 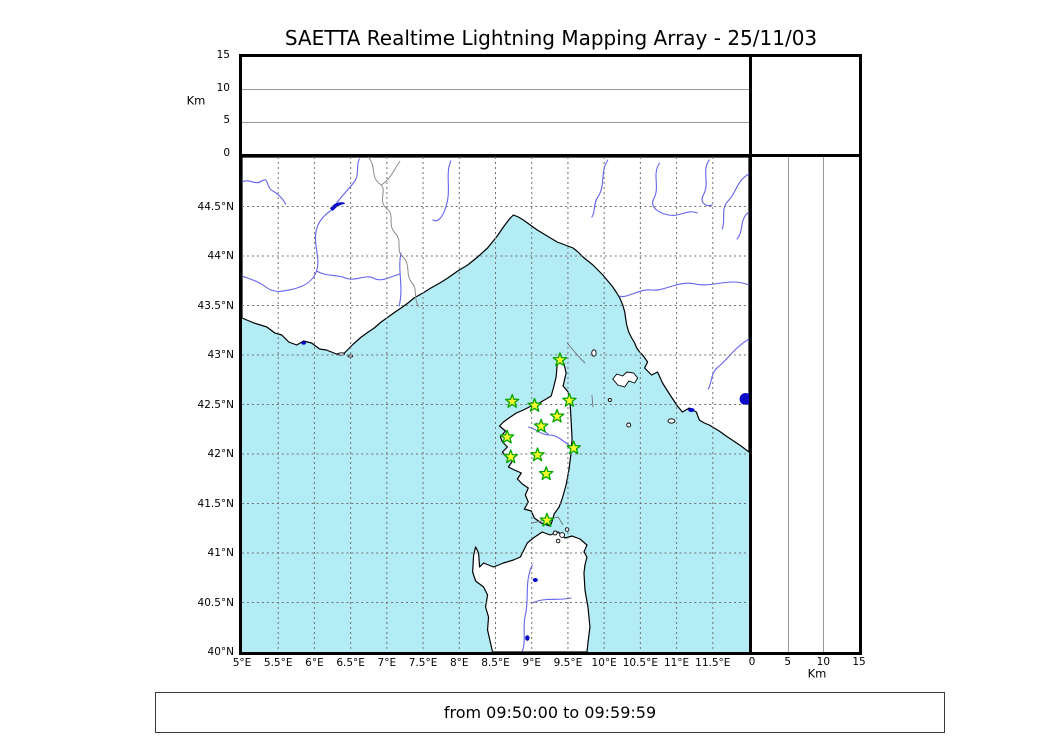 I want to click on lat-tick-label: 43°N, so click(x=220, y=354).